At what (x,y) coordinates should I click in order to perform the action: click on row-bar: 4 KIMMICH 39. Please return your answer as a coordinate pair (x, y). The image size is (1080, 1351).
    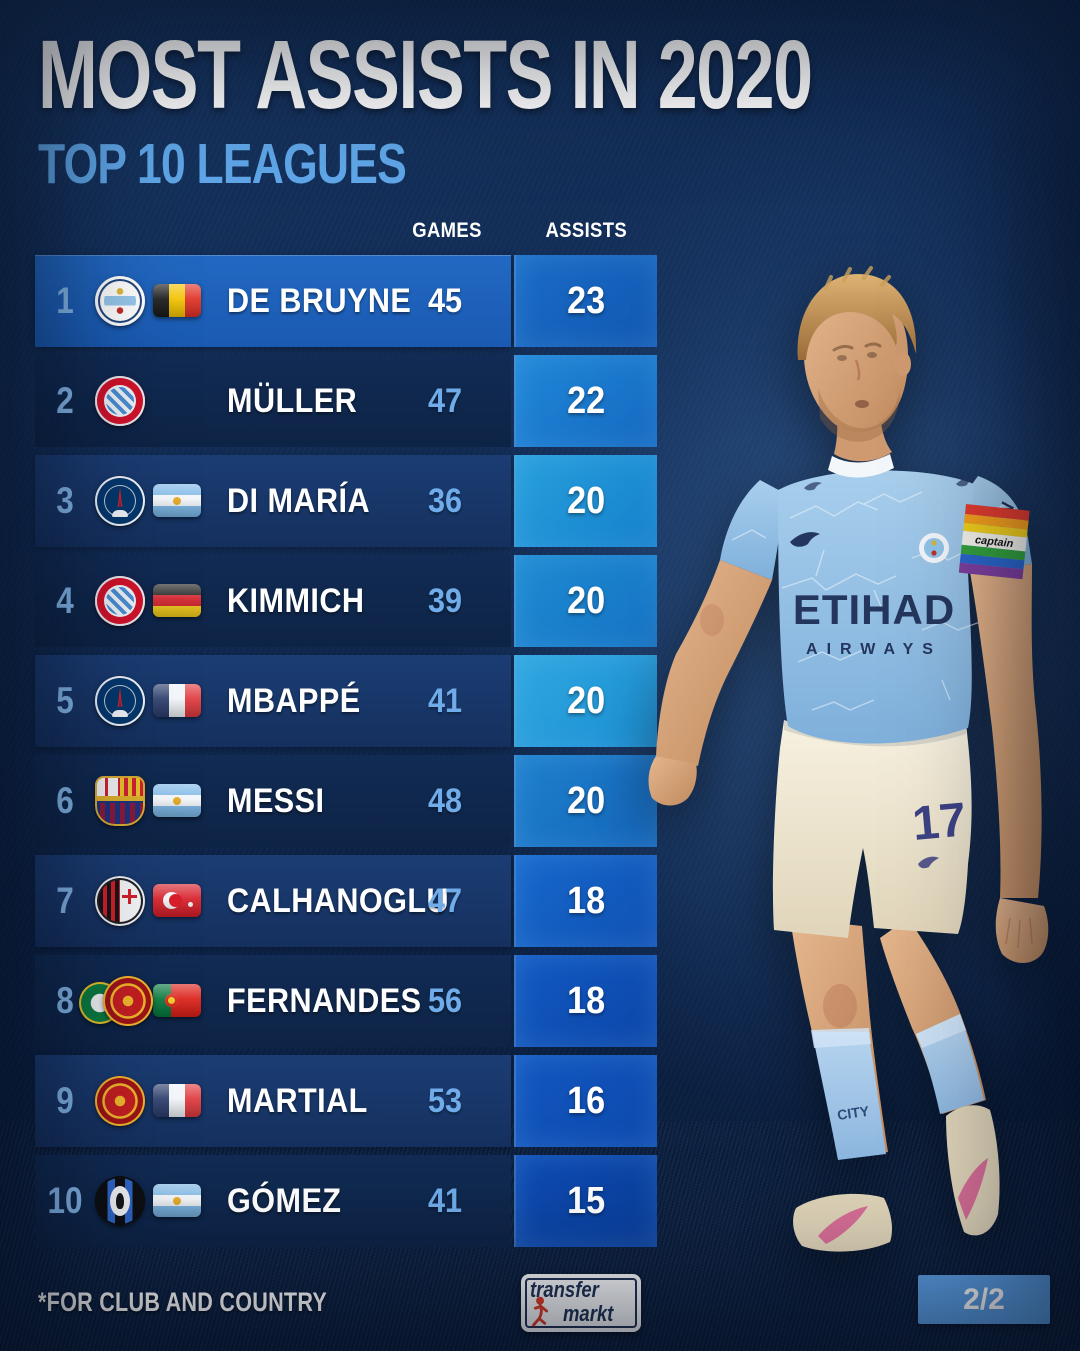
    Looking at the image, I should click on (273, 601).